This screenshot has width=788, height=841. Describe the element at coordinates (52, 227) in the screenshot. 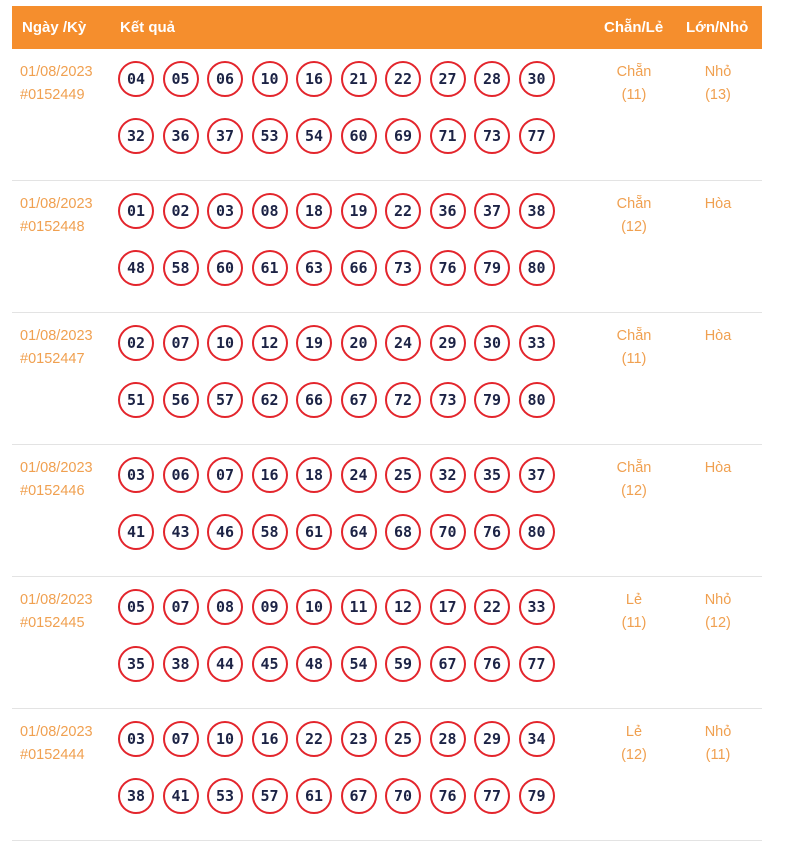

I see `draw-id: #0152448` at that location.